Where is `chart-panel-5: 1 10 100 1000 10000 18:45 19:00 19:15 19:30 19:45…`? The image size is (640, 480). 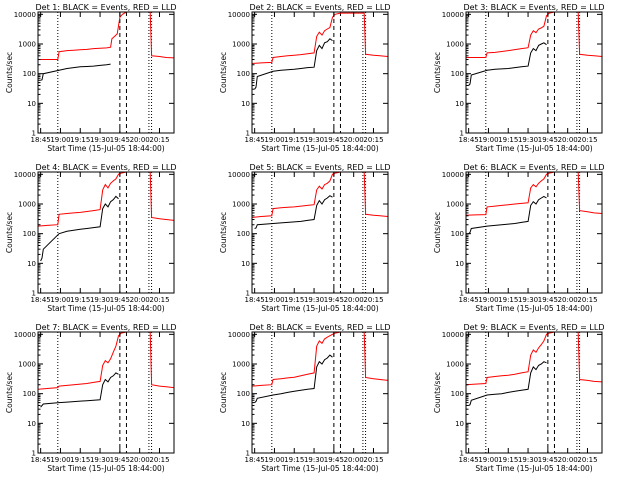 chart-panel-5: 1 10 100 1000 10000 18:45 19:00 19:15 19:30 19:45… is located at coordinates (304, 238).